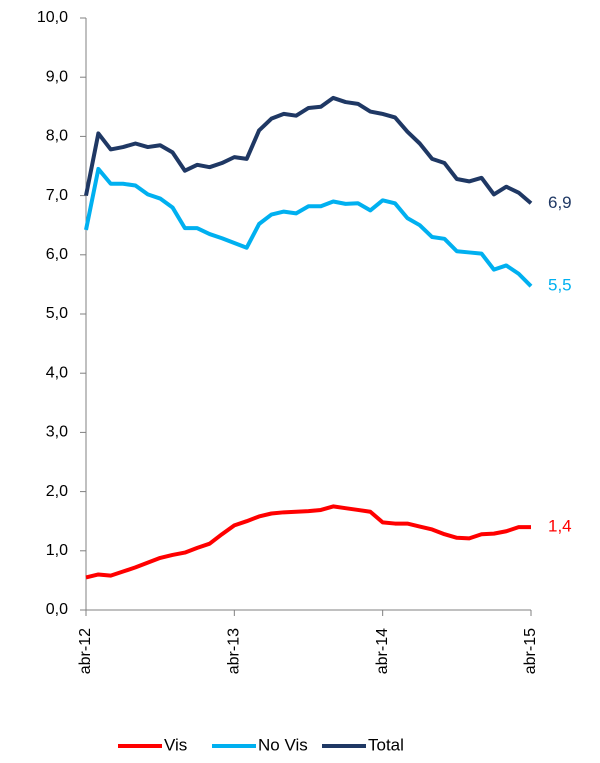  Describe the element at coordinates (57, 76) in the screenshot. I see `y-tick-label: 9,0` at that location.